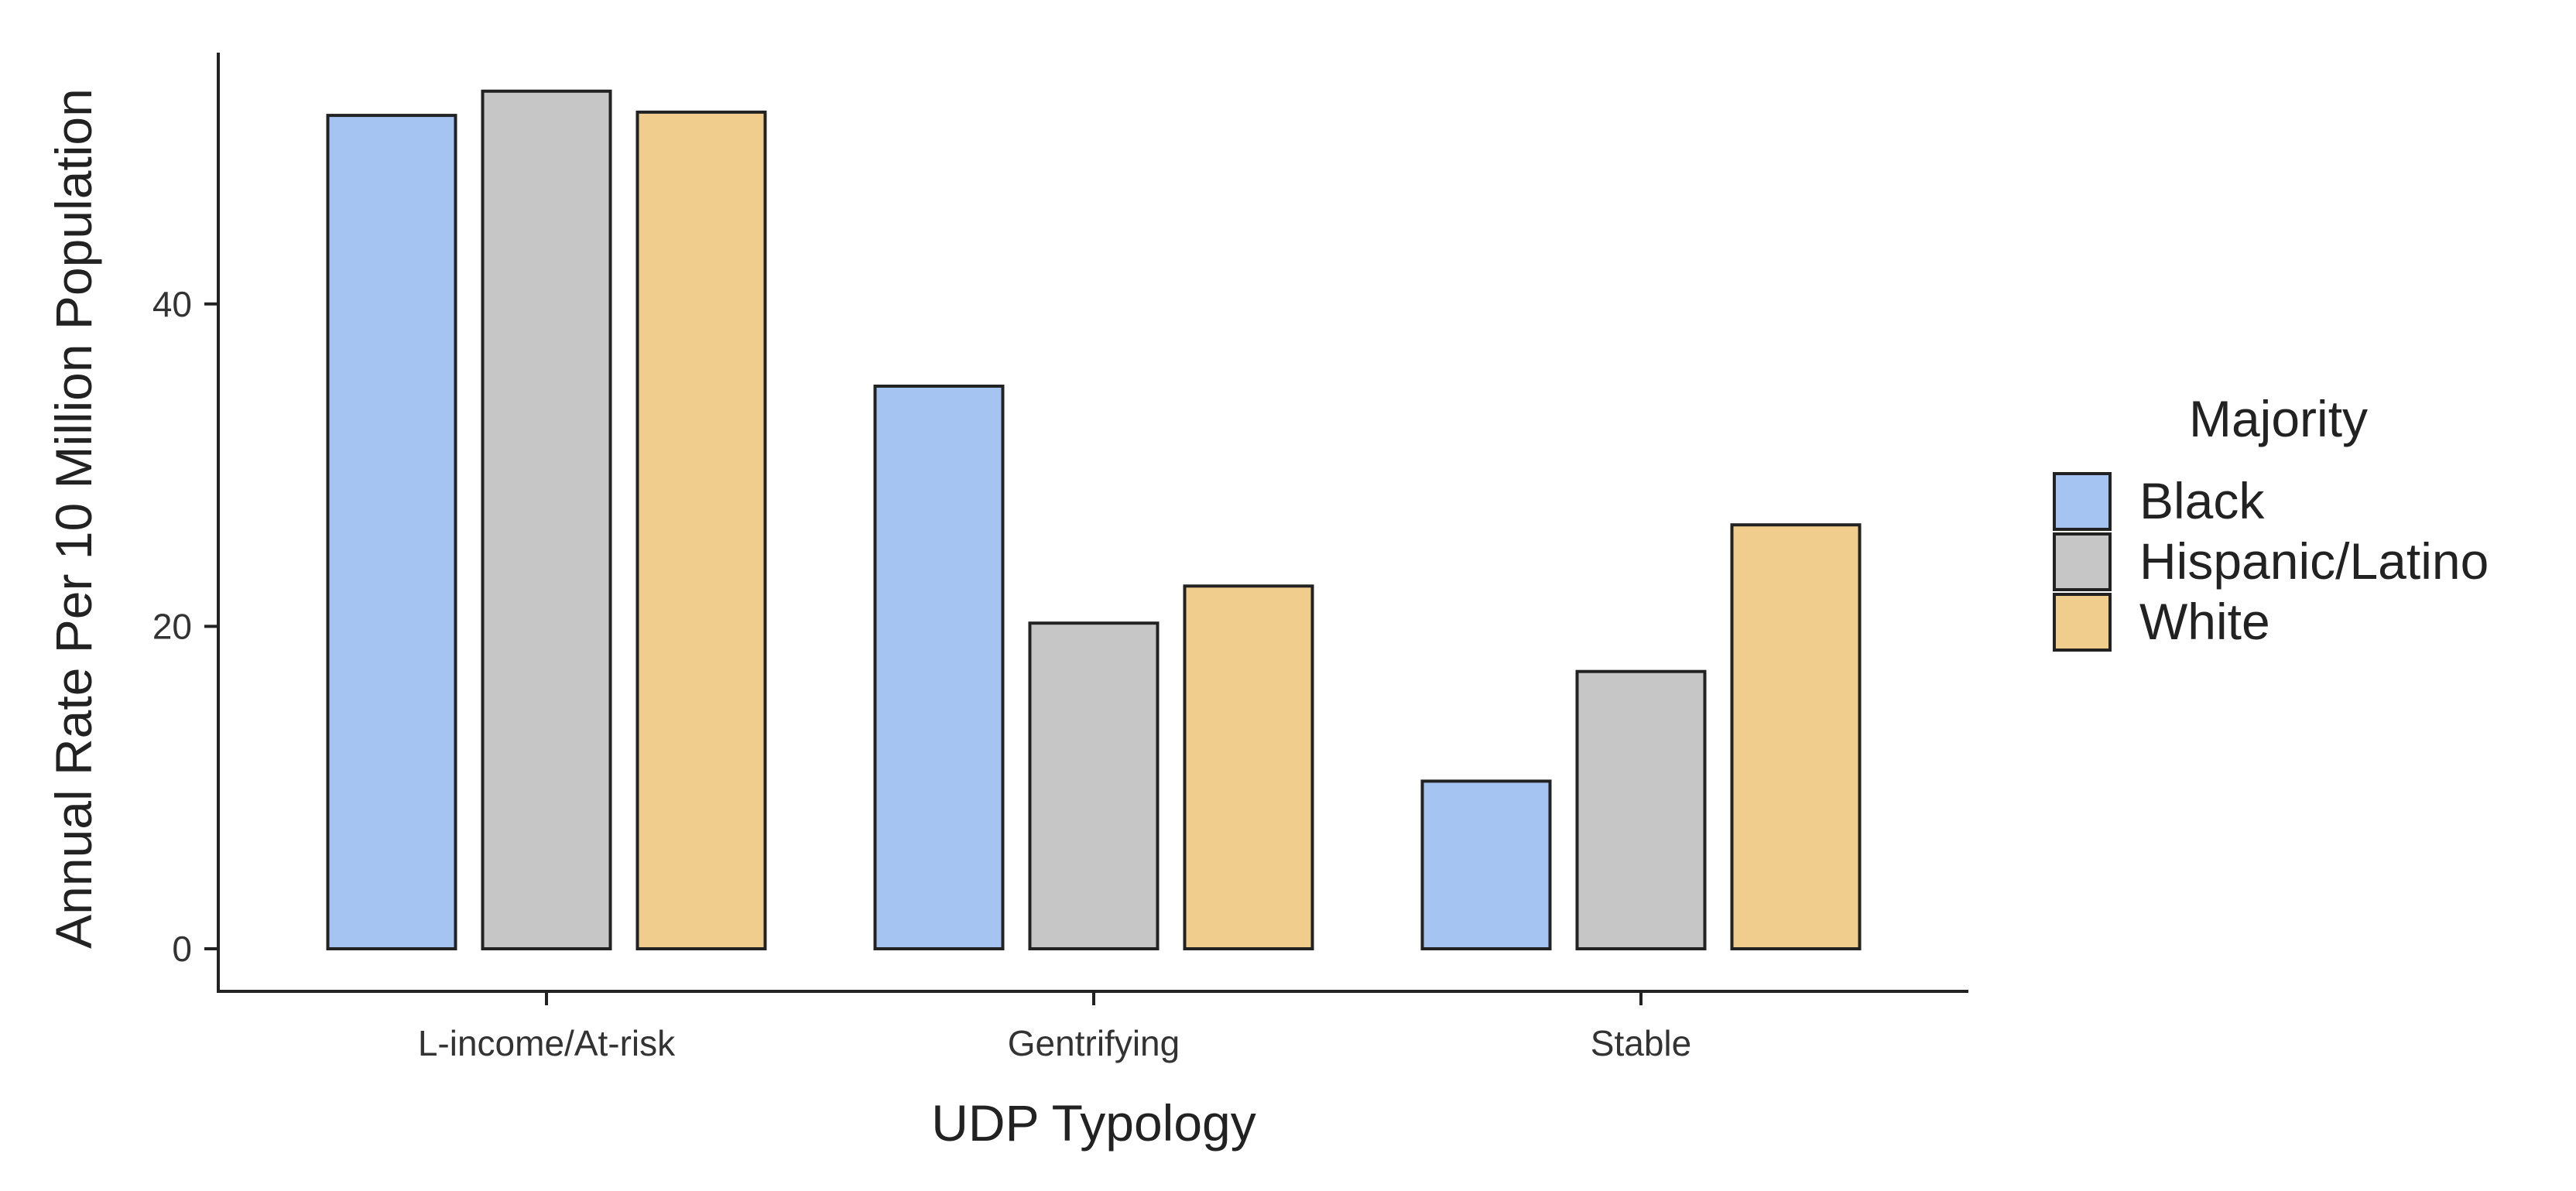 This screenshot has width=2576, height=1191. What do you see at coordinates (1641, 810) in the screenshot?
I see `bar-stable-hispanic-latino` at bounding box center [1641, 810].